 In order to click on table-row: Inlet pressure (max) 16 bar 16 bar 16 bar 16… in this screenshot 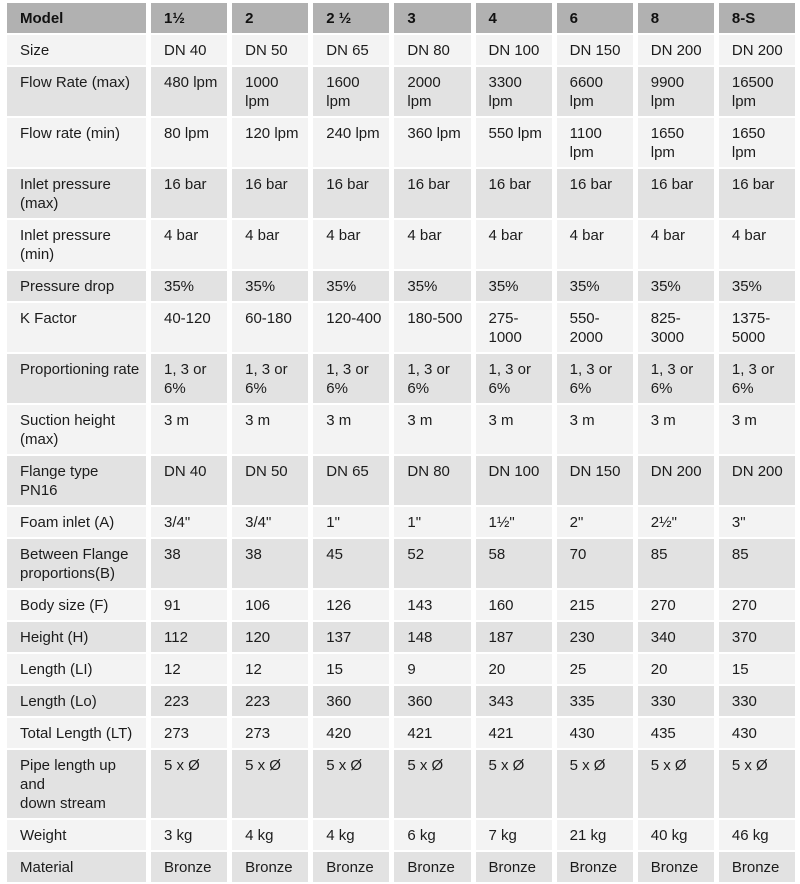, I will do `click(401, 193)`.